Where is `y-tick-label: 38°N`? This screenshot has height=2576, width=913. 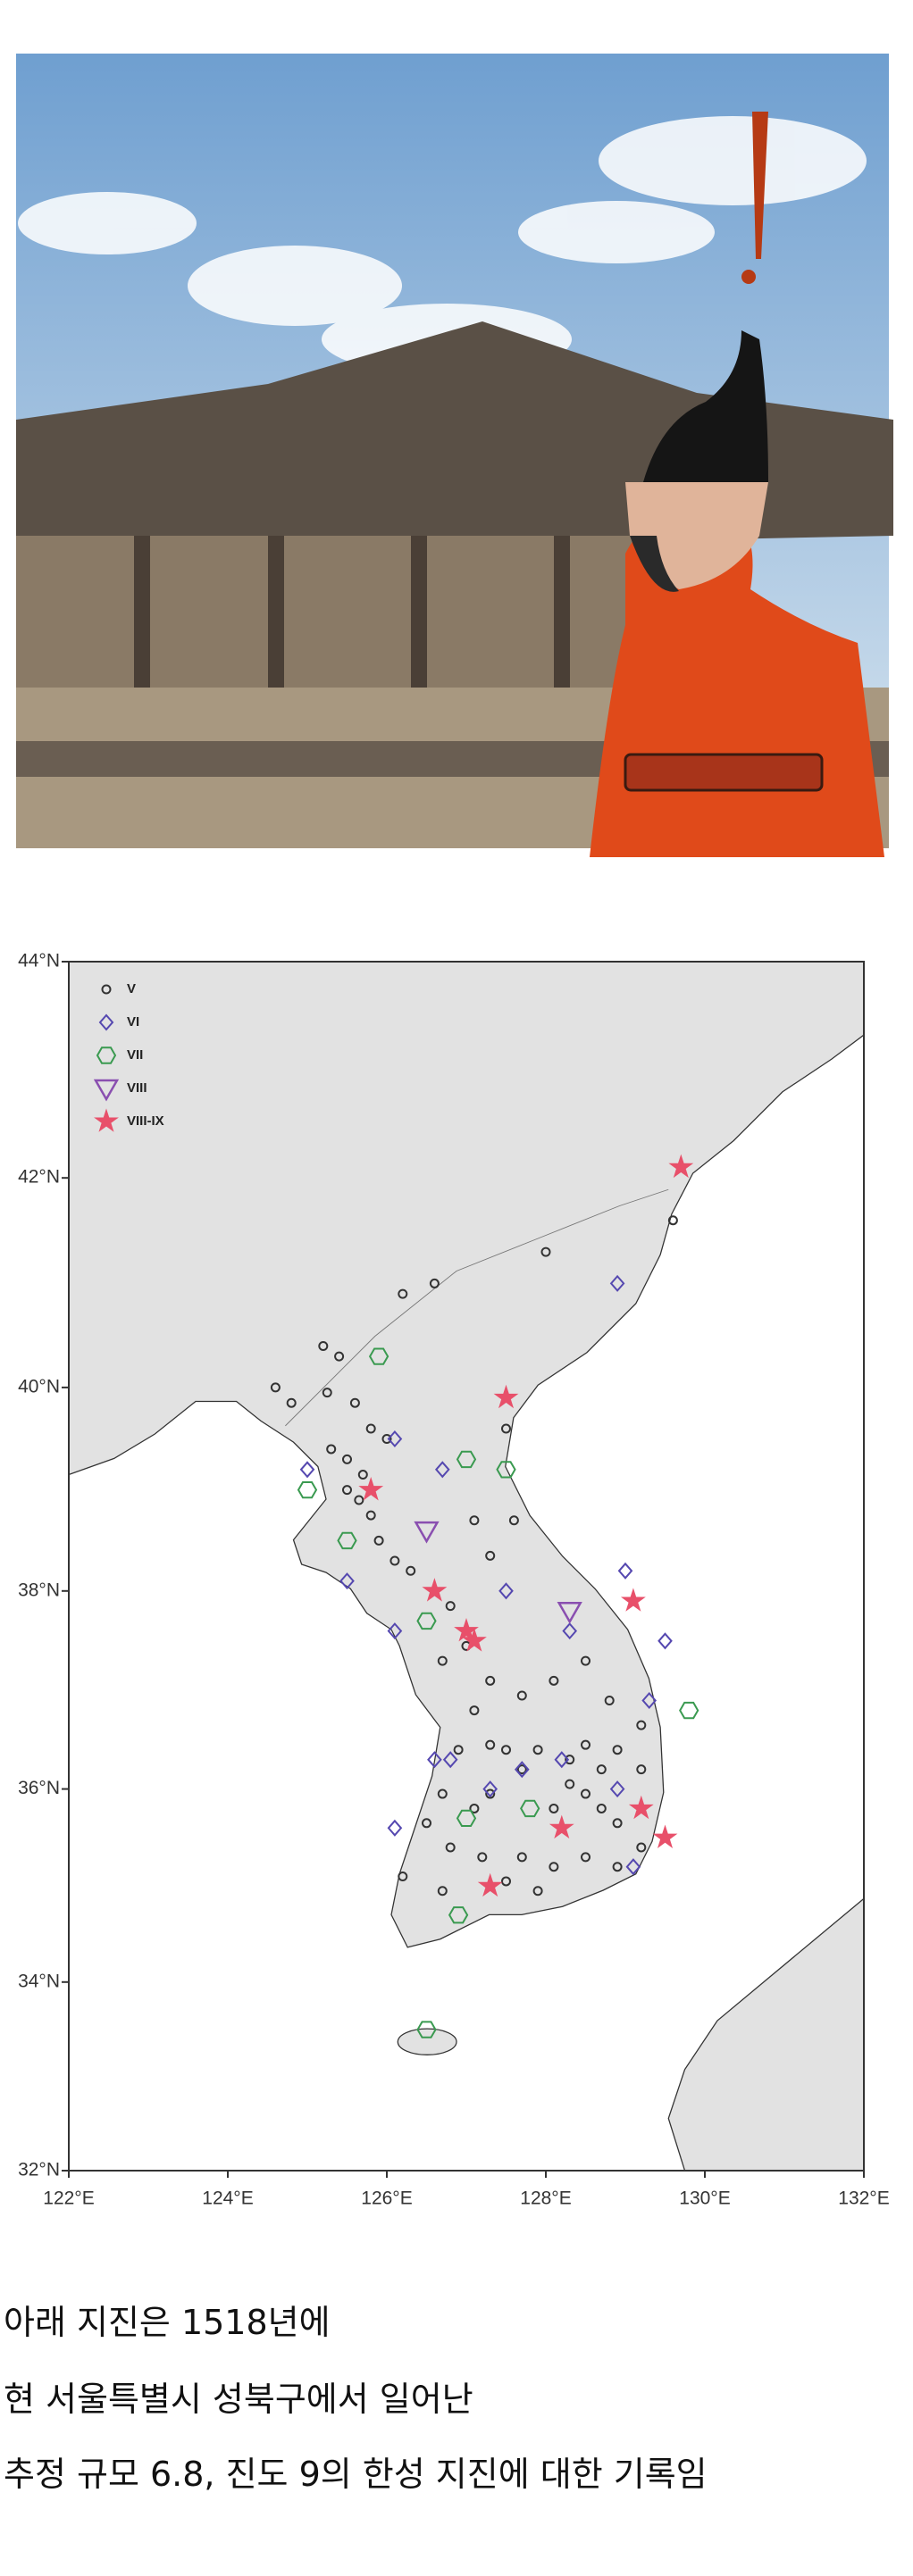
y-tick-label: 38°N is located at coordinates (39, 1590).